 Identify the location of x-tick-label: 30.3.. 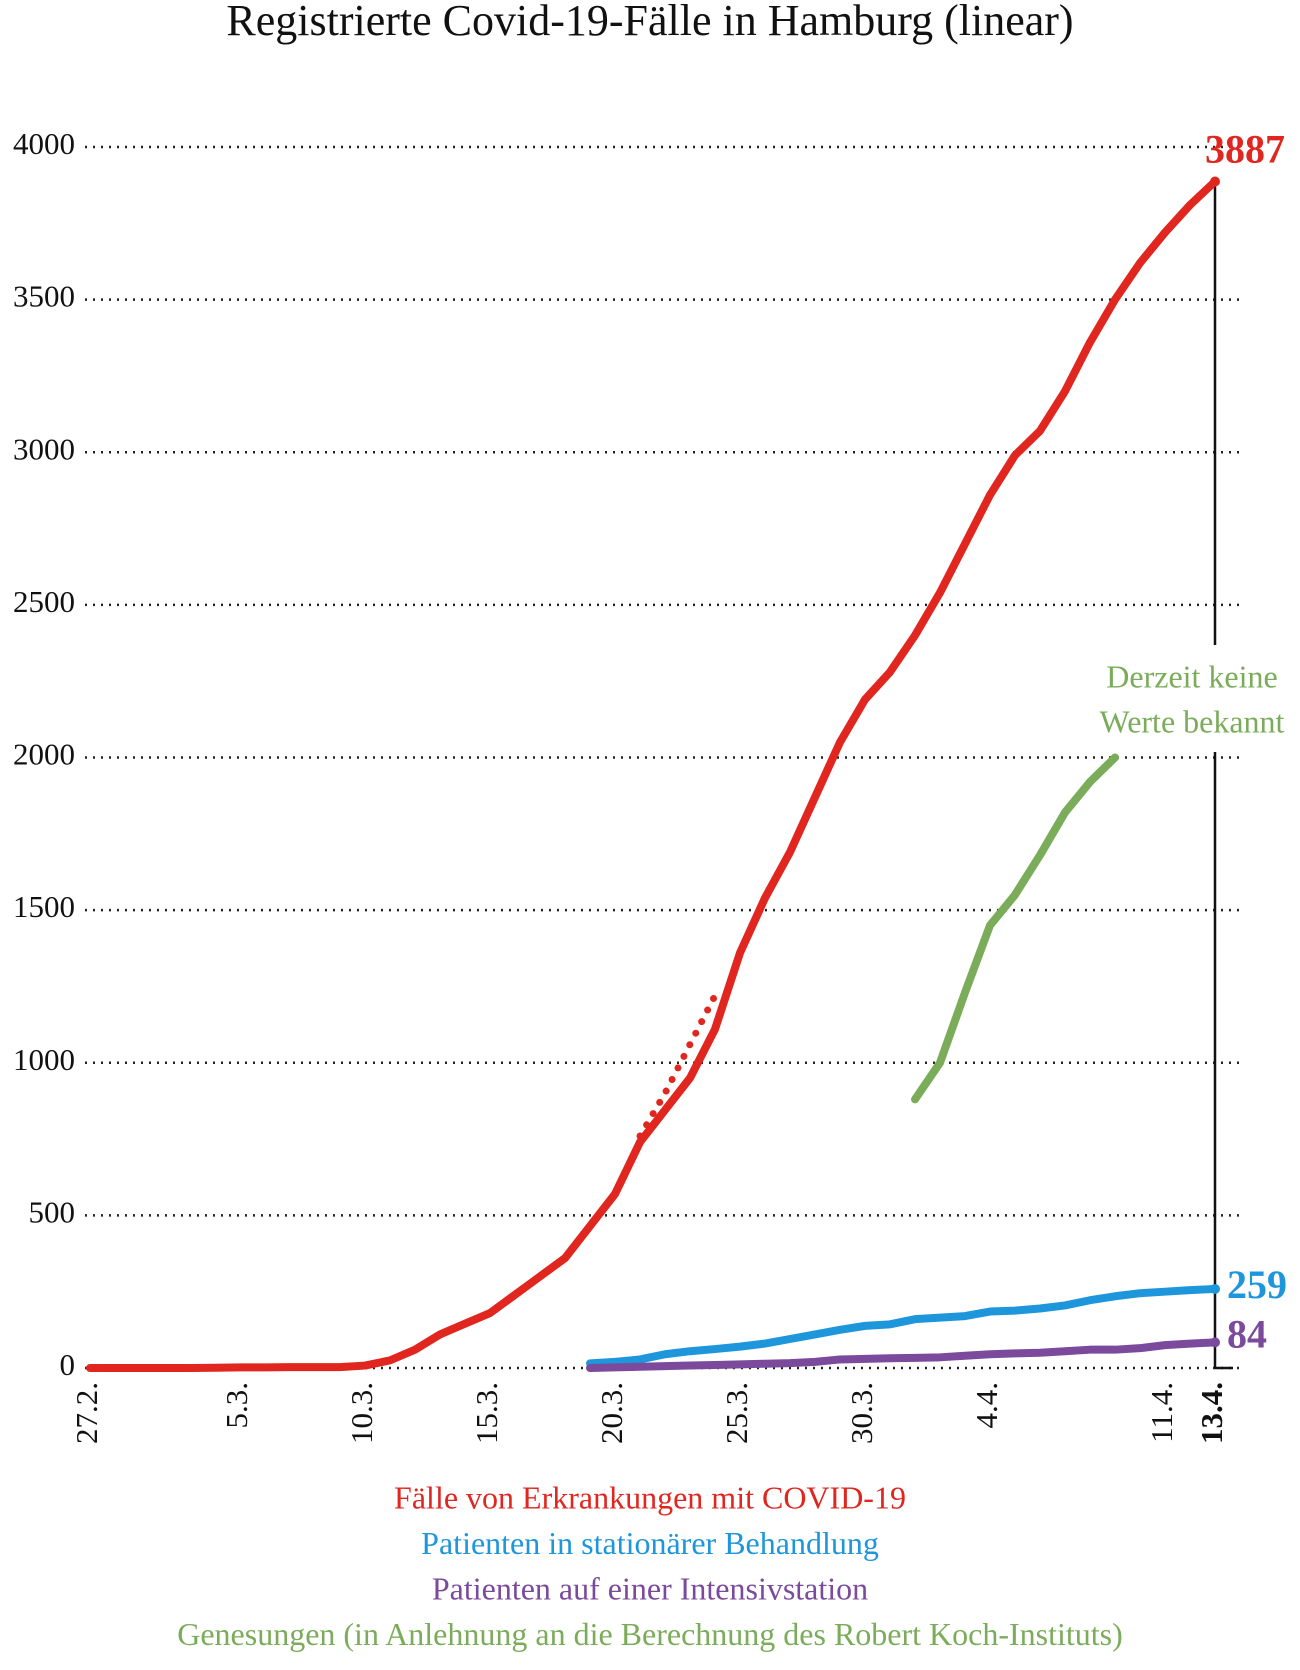
(861, 1413).